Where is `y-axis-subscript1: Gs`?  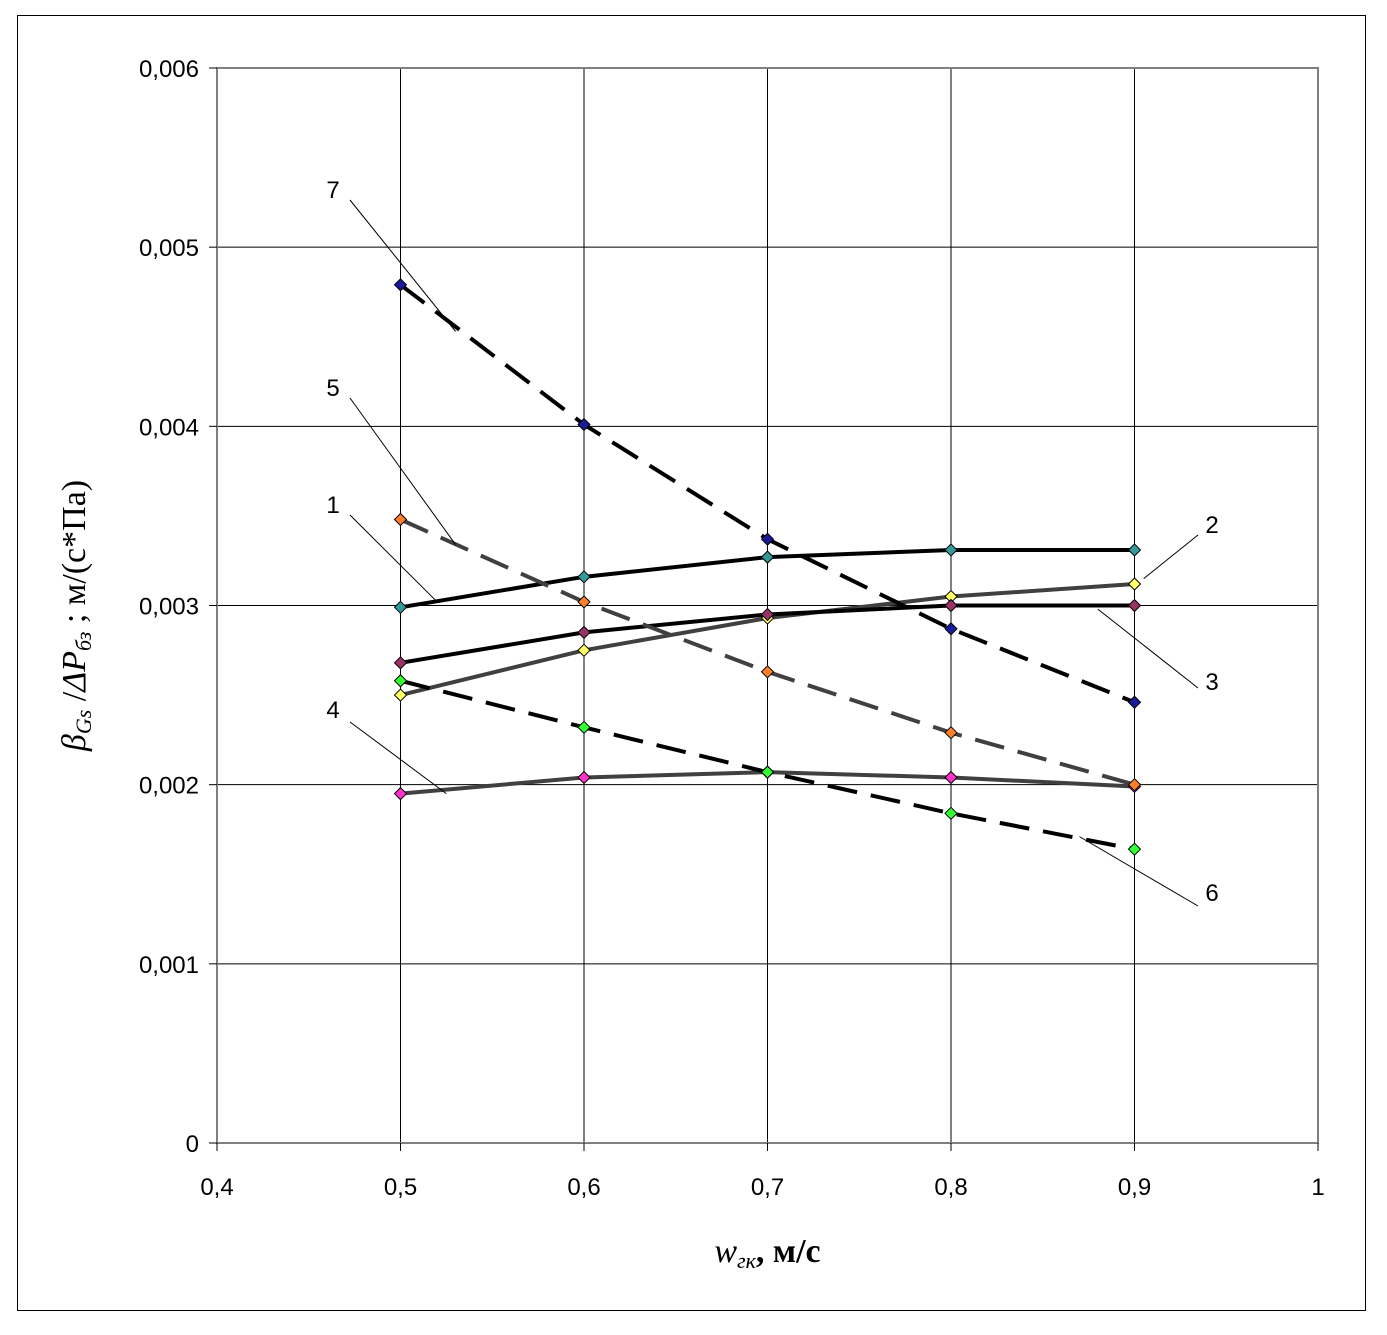 y-axis-subscript1: Gs is located at coordinates (83, 722).